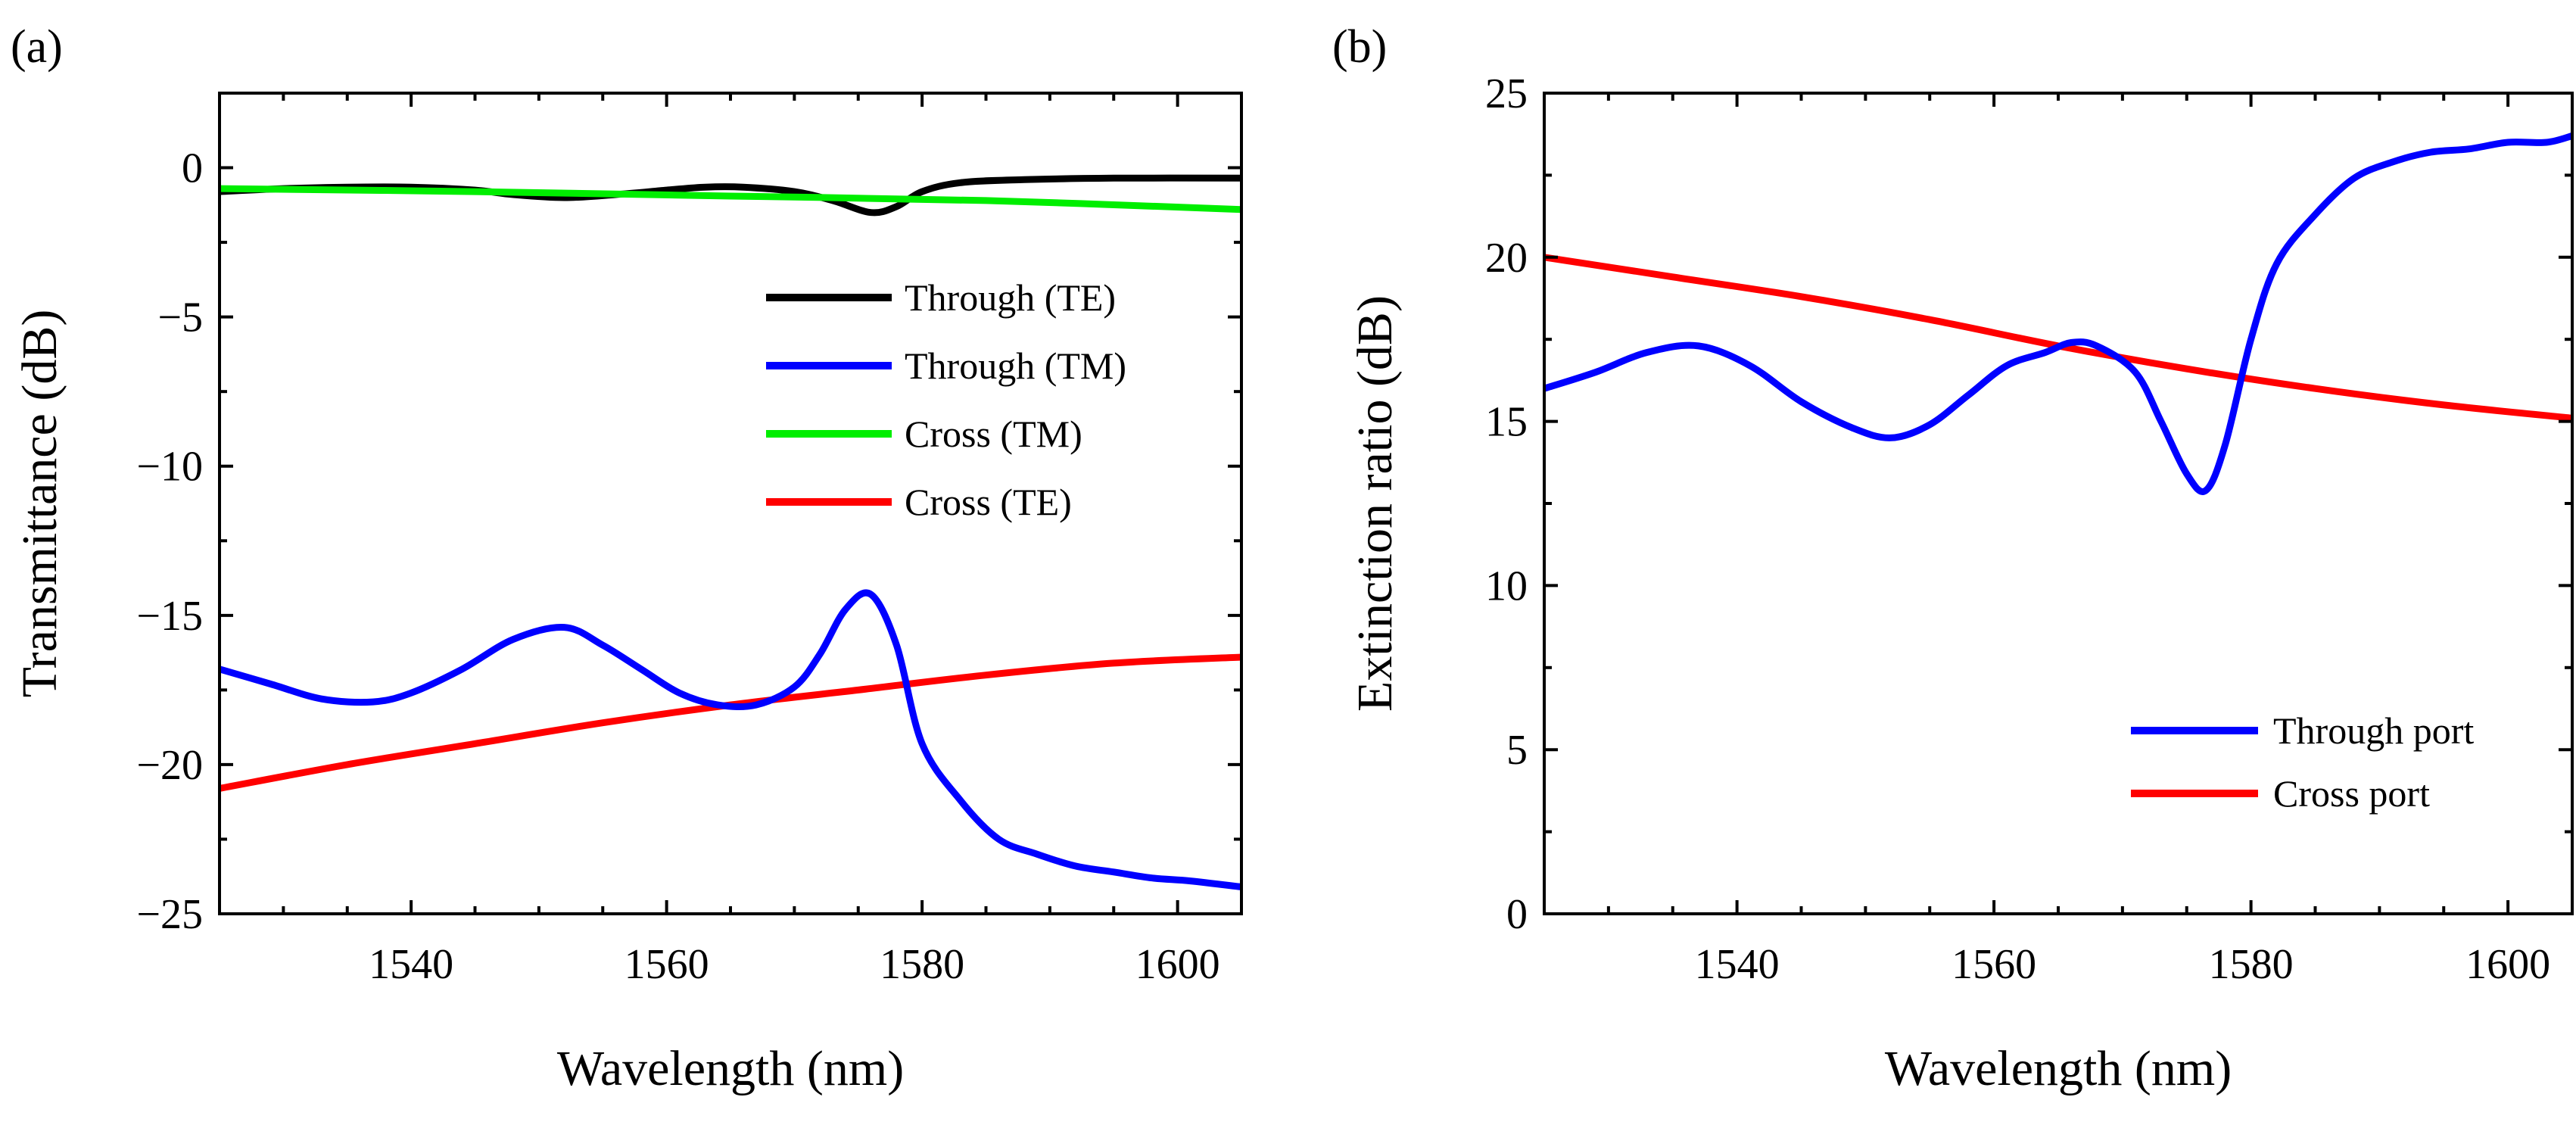 The height and width of the screenshot is (1122, 2576). What do you see at coordinates (2373, 730) in the screenshot?
I see `legend-label: Through port` at bounding box center [2373, 730].